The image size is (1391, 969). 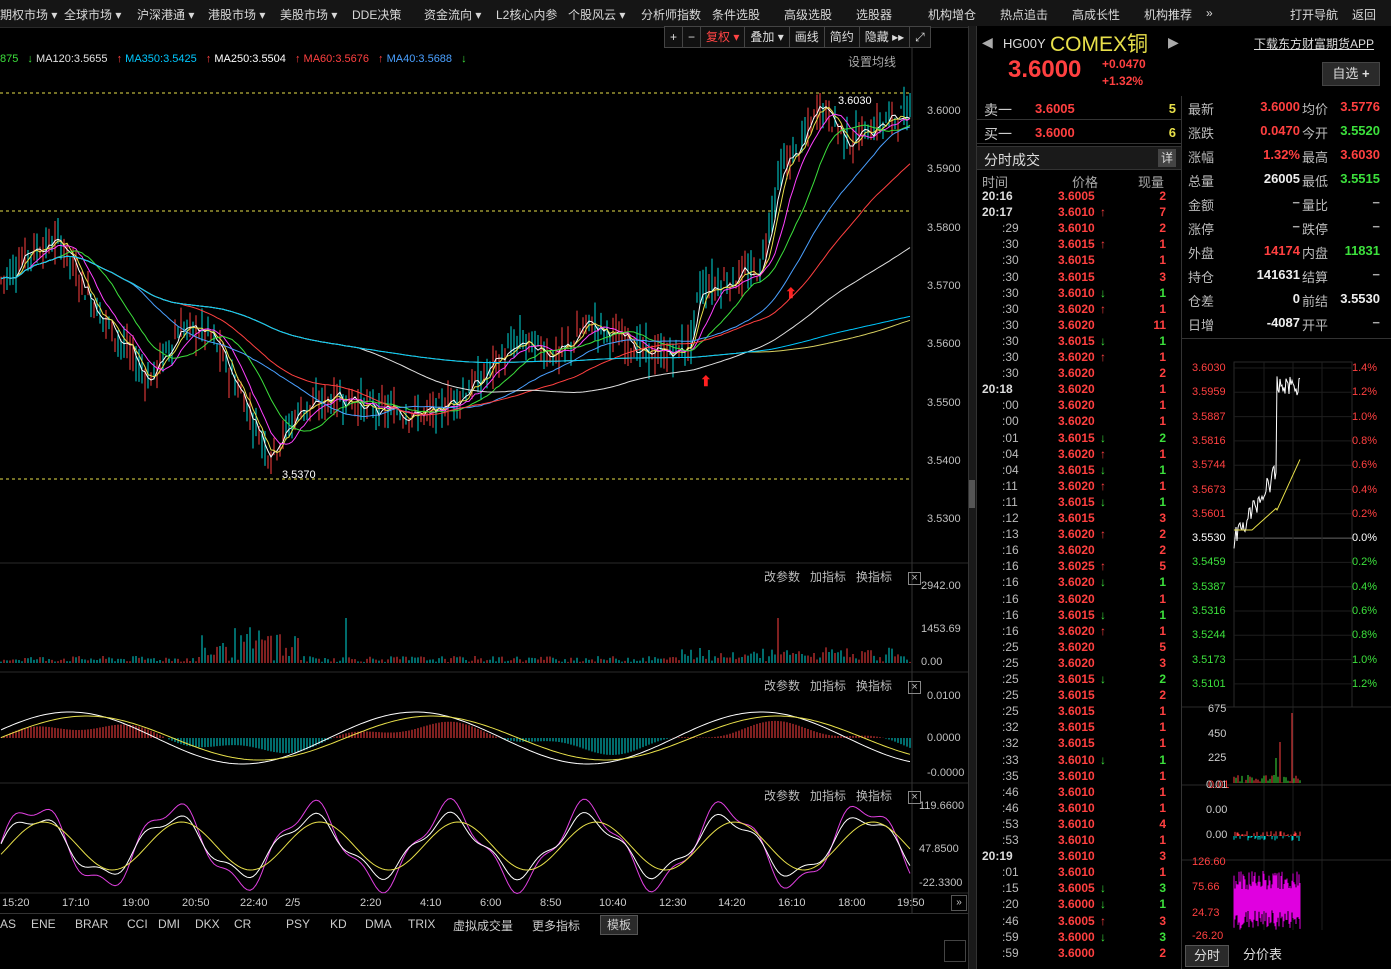 I want to click on high-price-label: 3.6030, so click(x=855, y=101).